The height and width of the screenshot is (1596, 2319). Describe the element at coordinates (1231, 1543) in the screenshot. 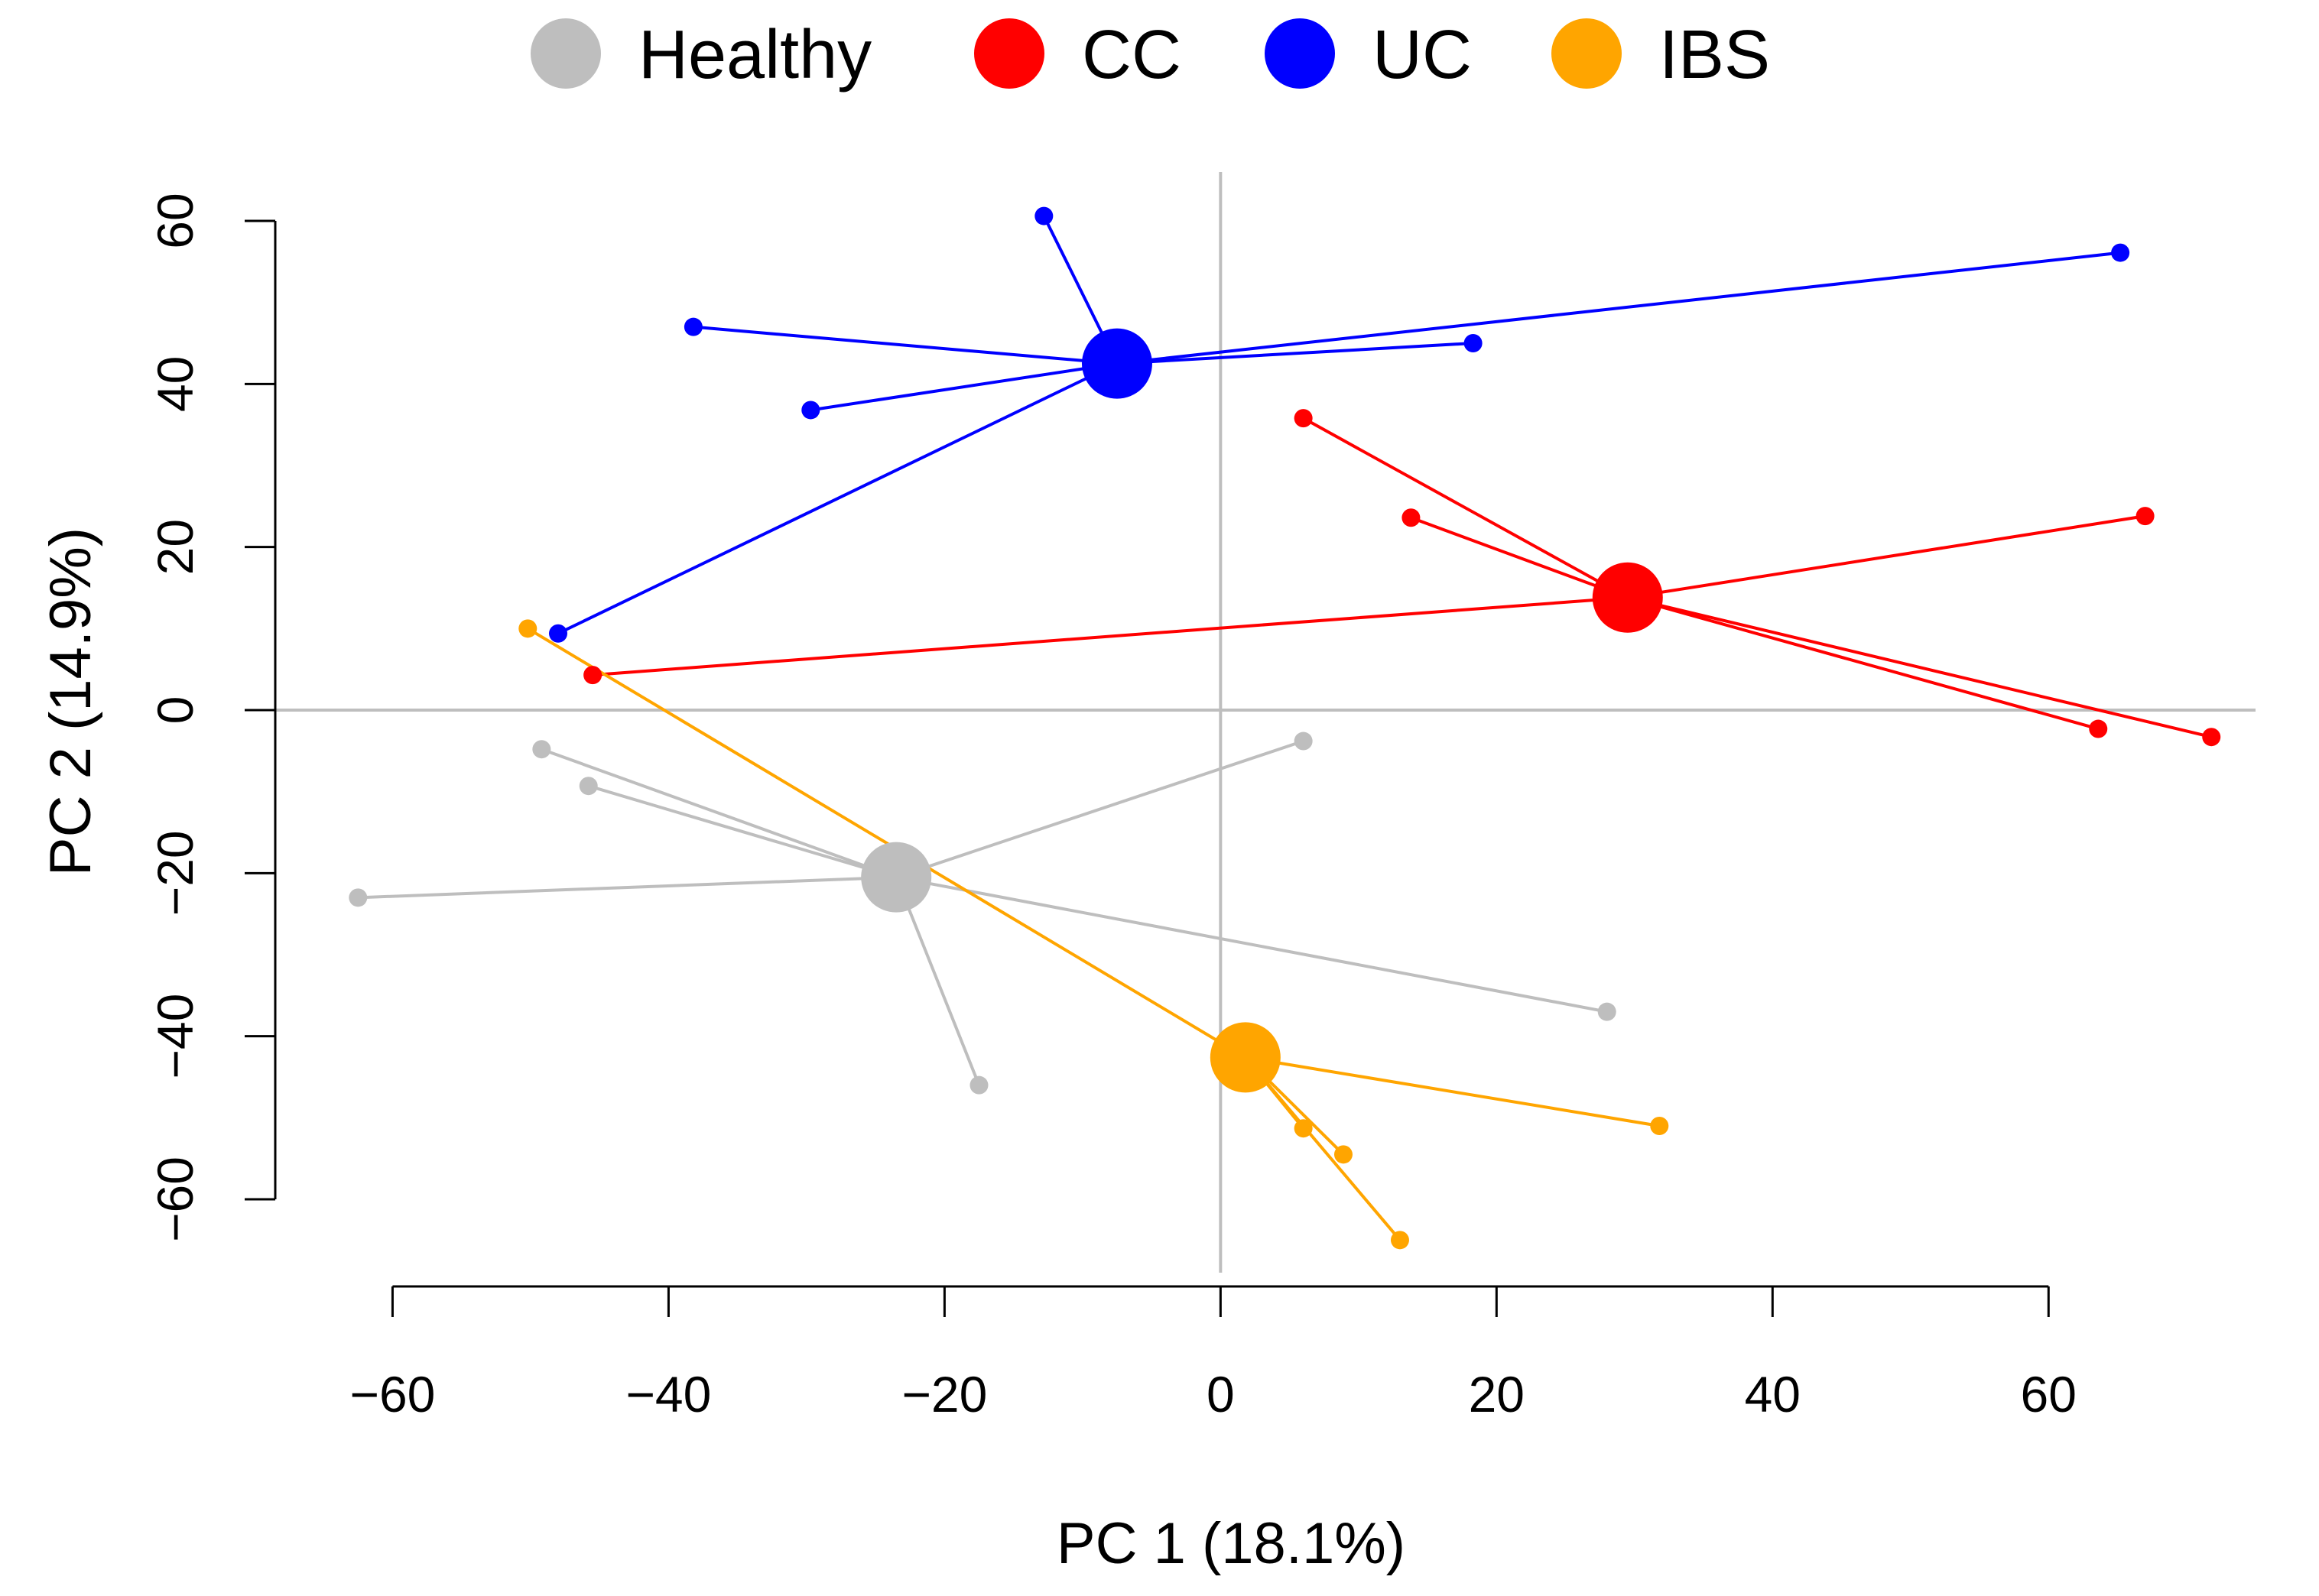

I see `x-axis-title: PC 1 (18.1%)` at that location.